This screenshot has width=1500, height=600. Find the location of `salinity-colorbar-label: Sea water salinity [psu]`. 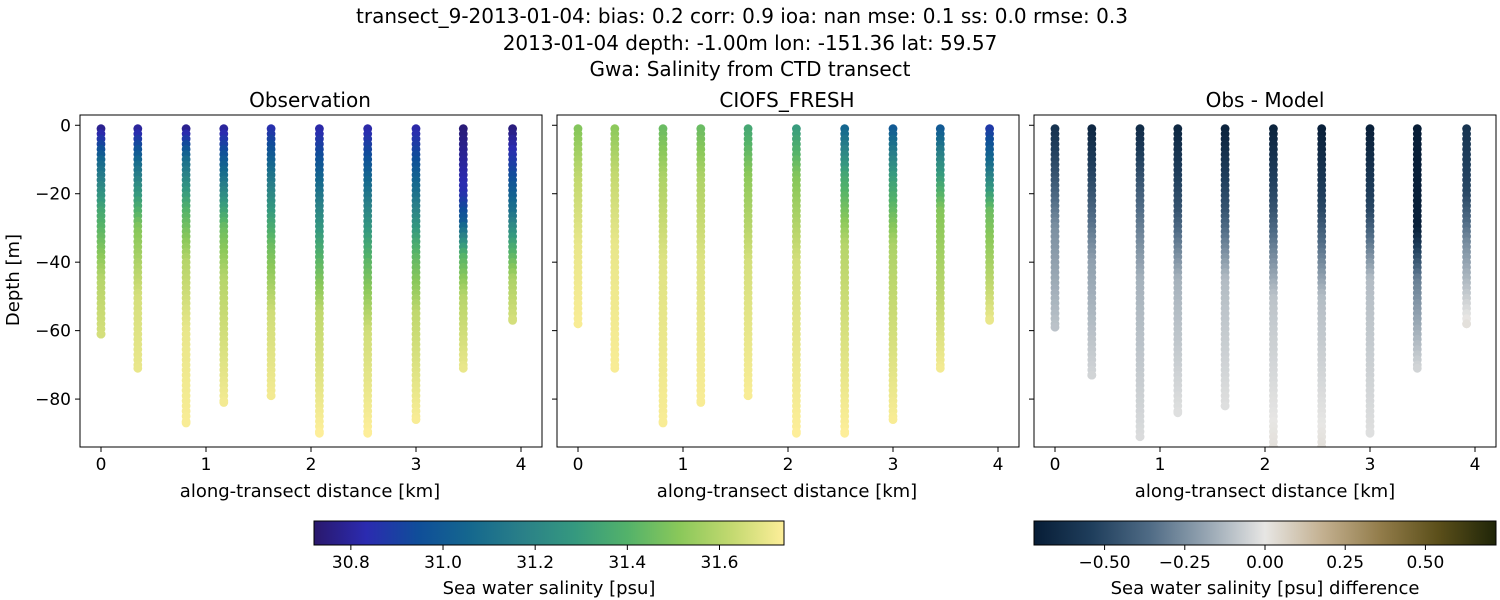

salinity-colorbar-label: Sea water salinity [psu] is located at coordinates (549, 588).